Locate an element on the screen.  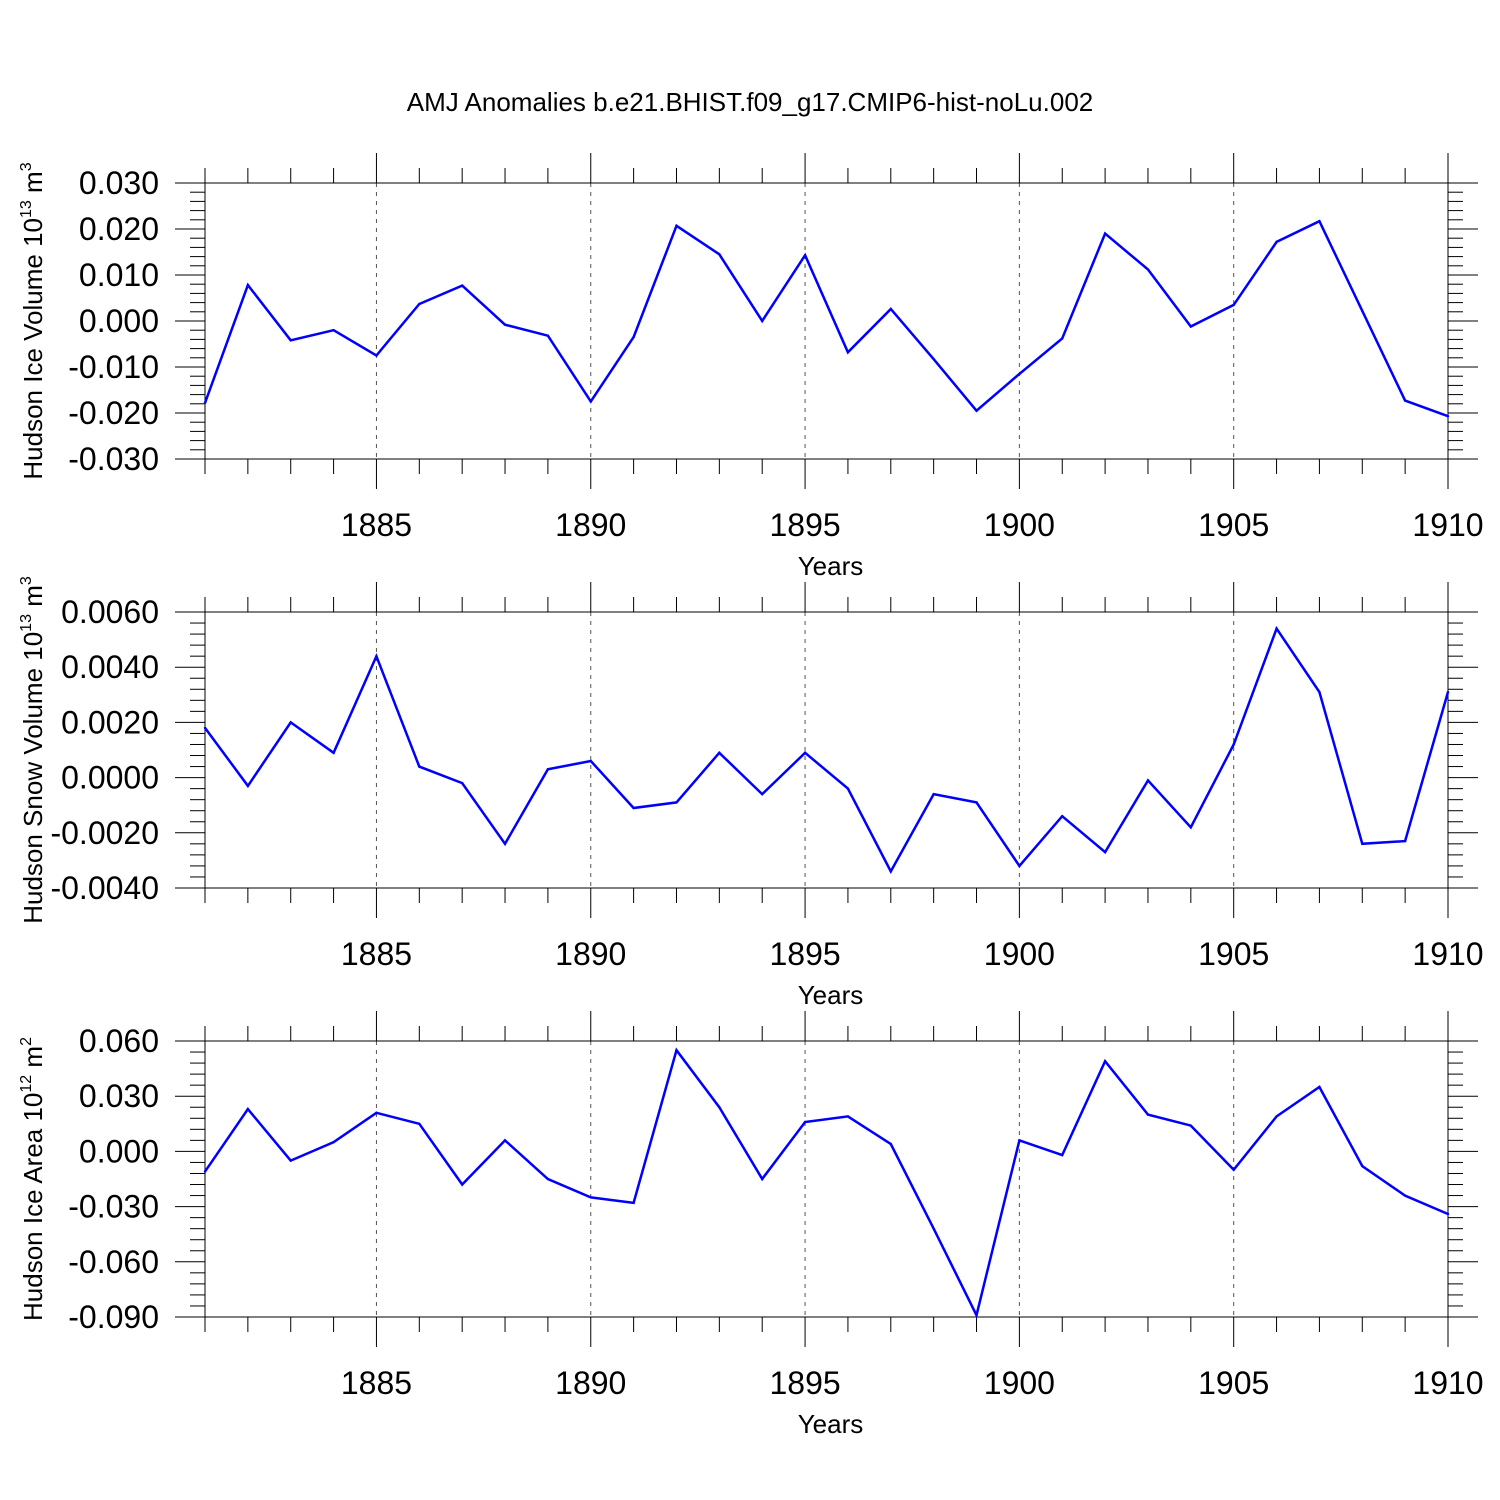
y-tick-label: 0.060 is located at coordinates (119, 1041).